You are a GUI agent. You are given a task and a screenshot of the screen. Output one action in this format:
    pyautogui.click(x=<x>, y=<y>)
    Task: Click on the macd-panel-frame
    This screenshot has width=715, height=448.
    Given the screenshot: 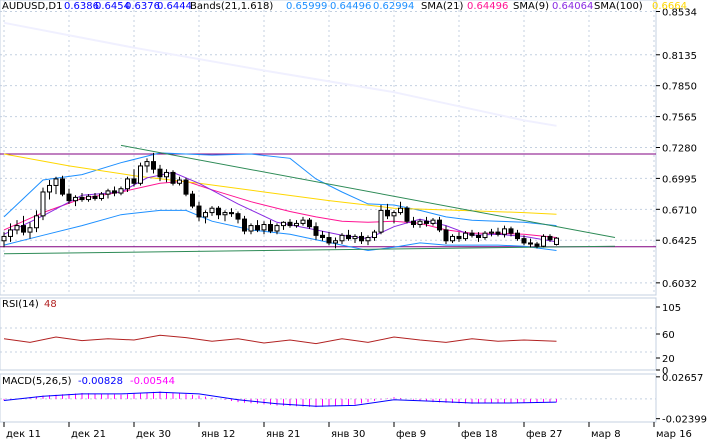 What is the action you would take?
    pyautogui.click(x=328, y=398)
    